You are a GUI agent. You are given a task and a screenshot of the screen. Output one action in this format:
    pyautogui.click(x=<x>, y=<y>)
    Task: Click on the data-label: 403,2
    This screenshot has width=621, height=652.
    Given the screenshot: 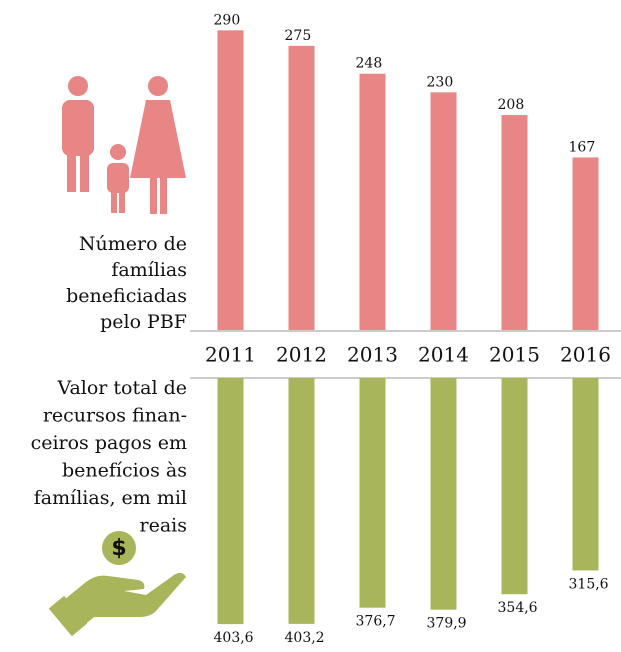 What is the action you would take?
    pyautogui.click(x=305, y=638)
    